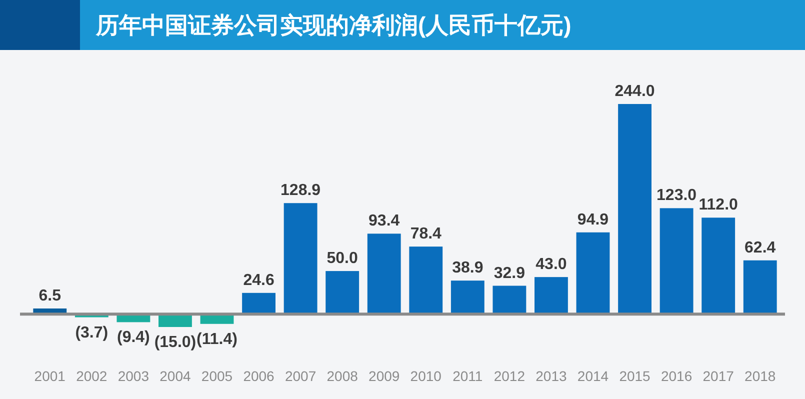  I want to click on data-label: (11.4), so click(217, 339).